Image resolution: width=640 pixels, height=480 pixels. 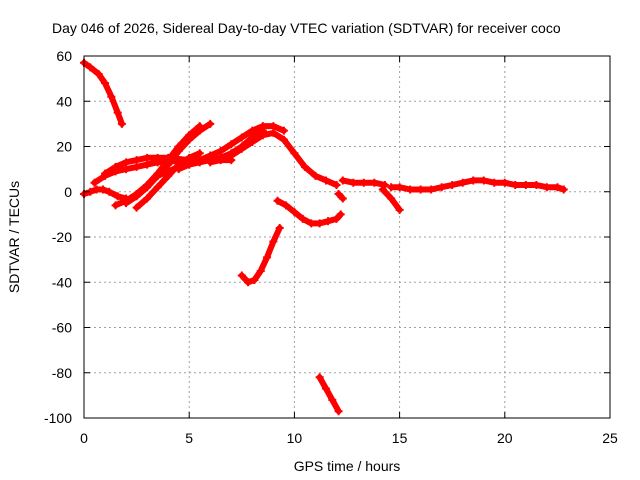 What do you see at coordinates (64, 101) in the screenshot?
I see `y-tick-label: 40` at bounding box center [64, 101].